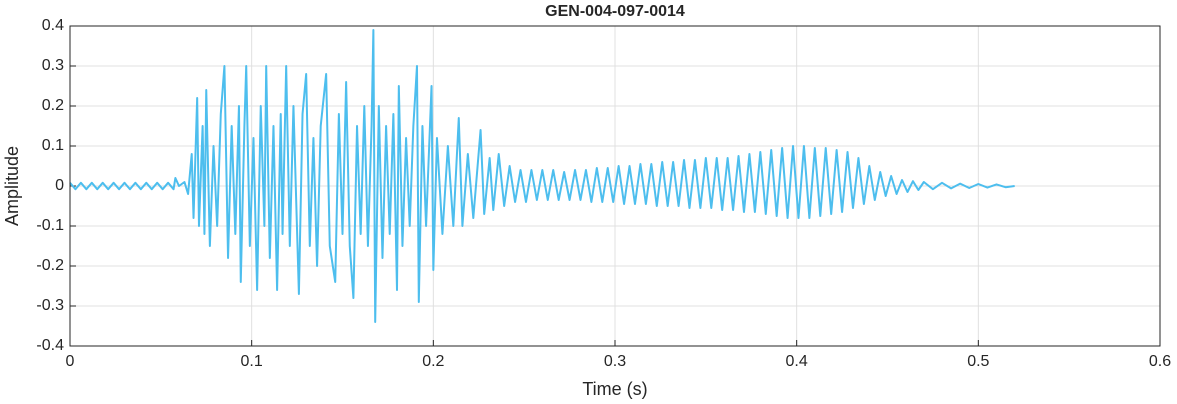 The height and width of the screenshot is (404, 1177). Describe the element at coordinates (615, 11) in the screenshot. I see `chart-title: GEN-004-097-0014` at that location.